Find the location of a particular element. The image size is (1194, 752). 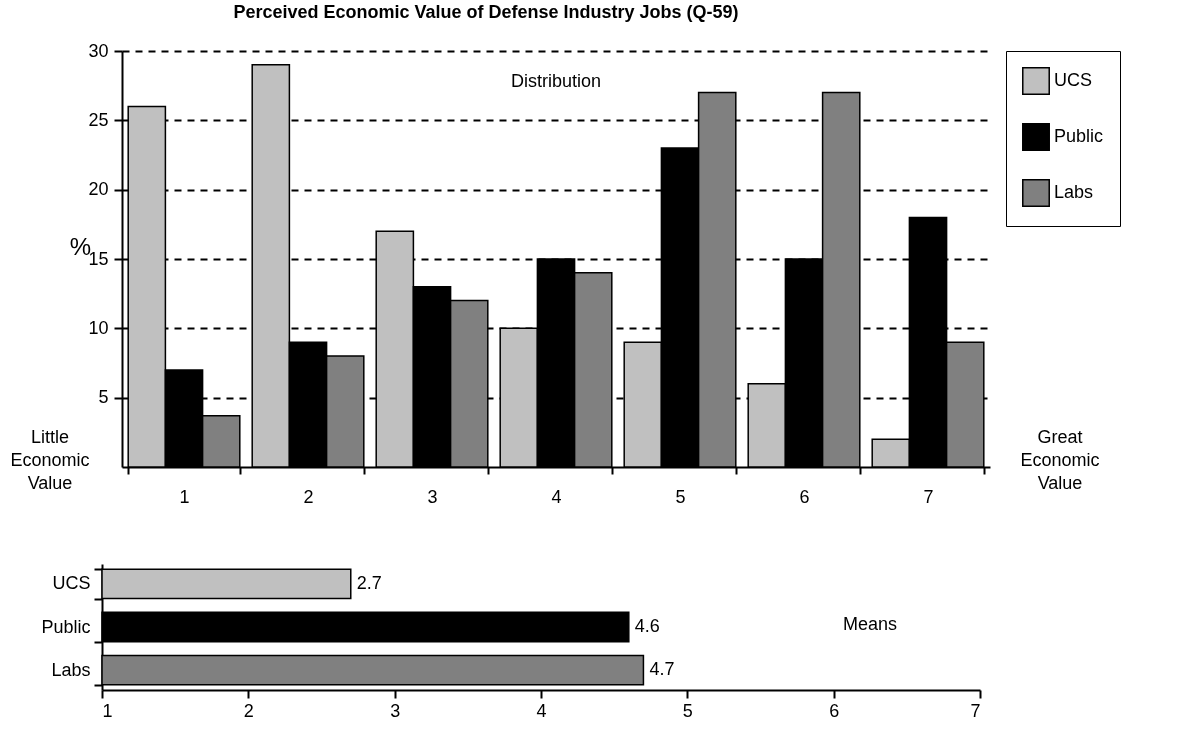

legend-label: Labs is located at coordinates (1074, 192).